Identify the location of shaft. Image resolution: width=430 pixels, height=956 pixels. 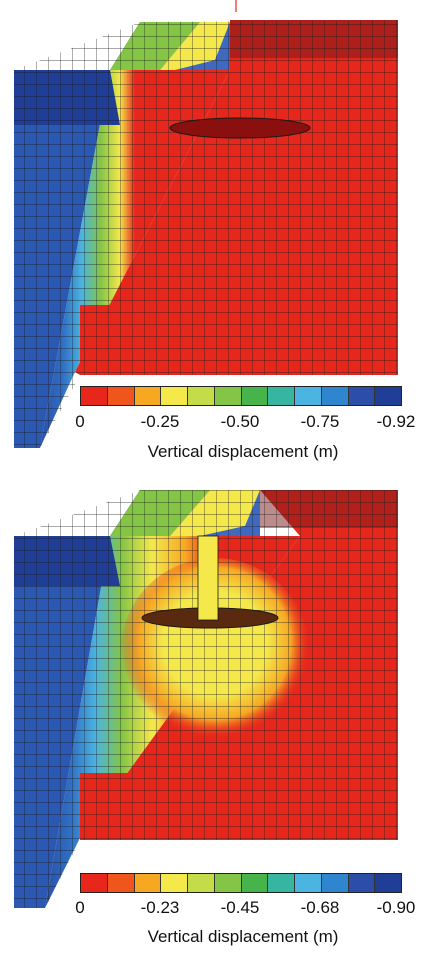
(208, 578).